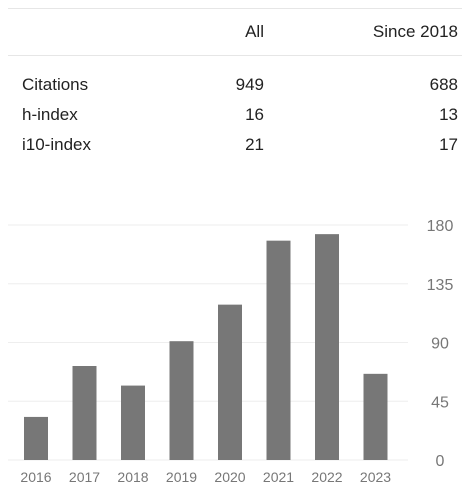 The height and width of the screenshot is (494, 462). Describe the element at coordinates (415, 31) in the screenshot. I see `column-header-since-2018: Since 2018` at that location.